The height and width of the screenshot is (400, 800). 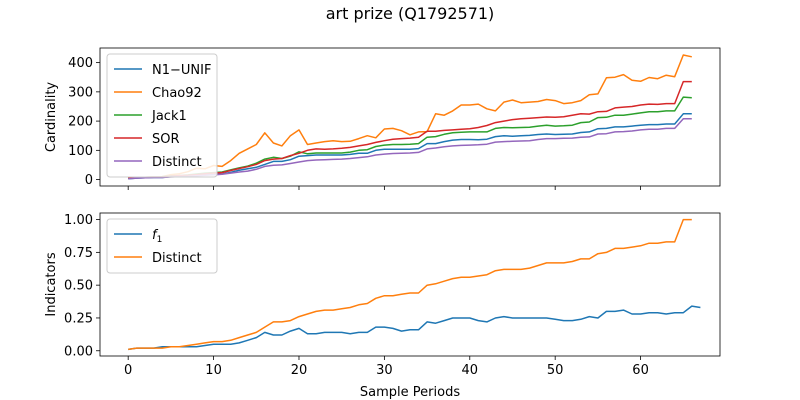 What do you see at coordinates (410, 13) in the screenshot?
I see `figure-title: art prize (Q1792571)` at bounding box center [410, 13].